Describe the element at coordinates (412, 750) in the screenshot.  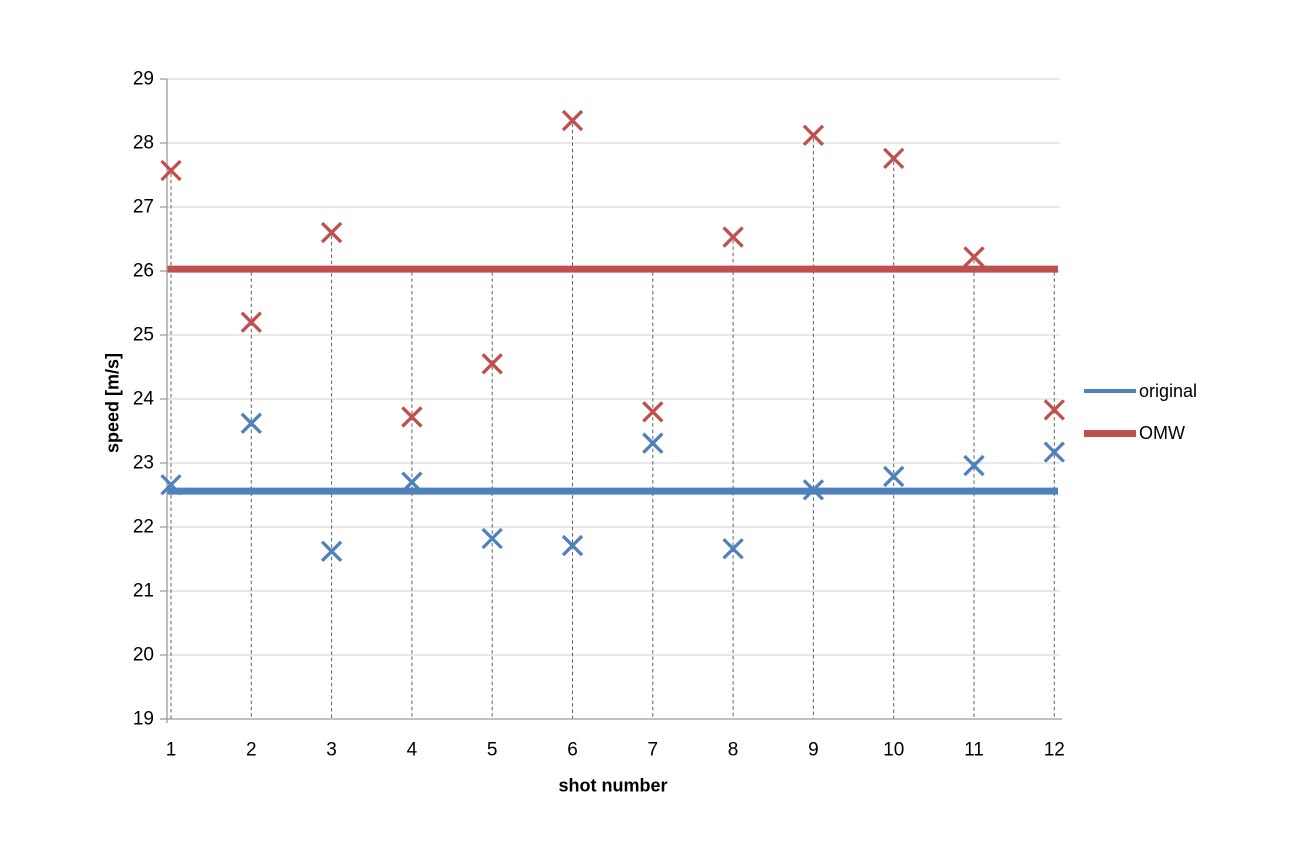
I see `x-tick-label: 4` at that location.